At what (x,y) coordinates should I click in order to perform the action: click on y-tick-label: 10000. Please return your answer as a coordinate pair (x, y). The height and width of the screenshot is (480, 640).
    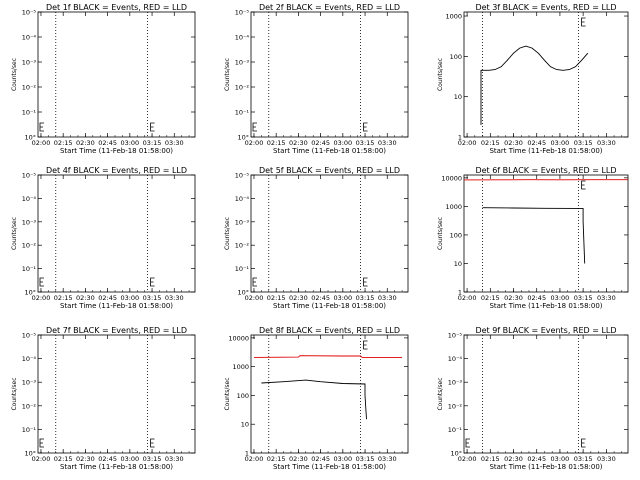
    Looking at the image, I should click on (451, 178).